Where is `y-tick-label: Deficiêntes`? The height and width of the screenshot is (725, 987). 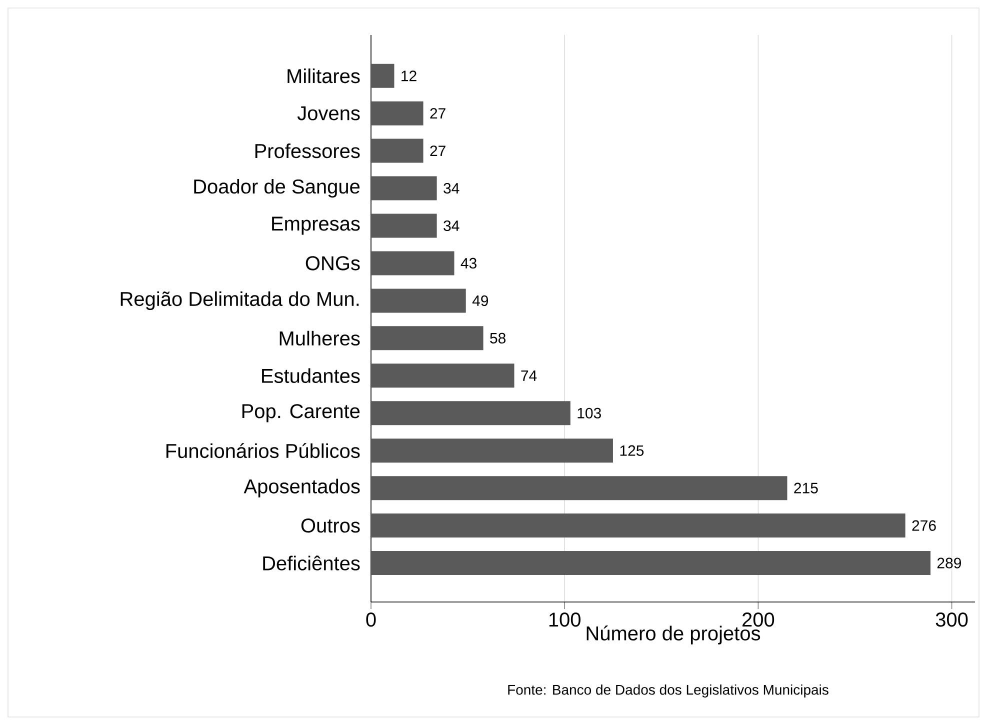
y-tick-label: Deficiêntes is located at coordinates (311, 563).